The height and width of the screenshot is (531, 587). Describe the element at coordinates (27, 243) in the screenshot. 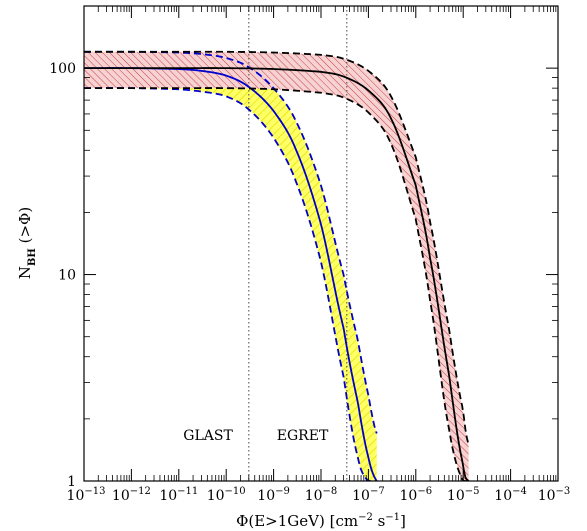

I see `y-axis-label: NBH (>Φ)` at that location.